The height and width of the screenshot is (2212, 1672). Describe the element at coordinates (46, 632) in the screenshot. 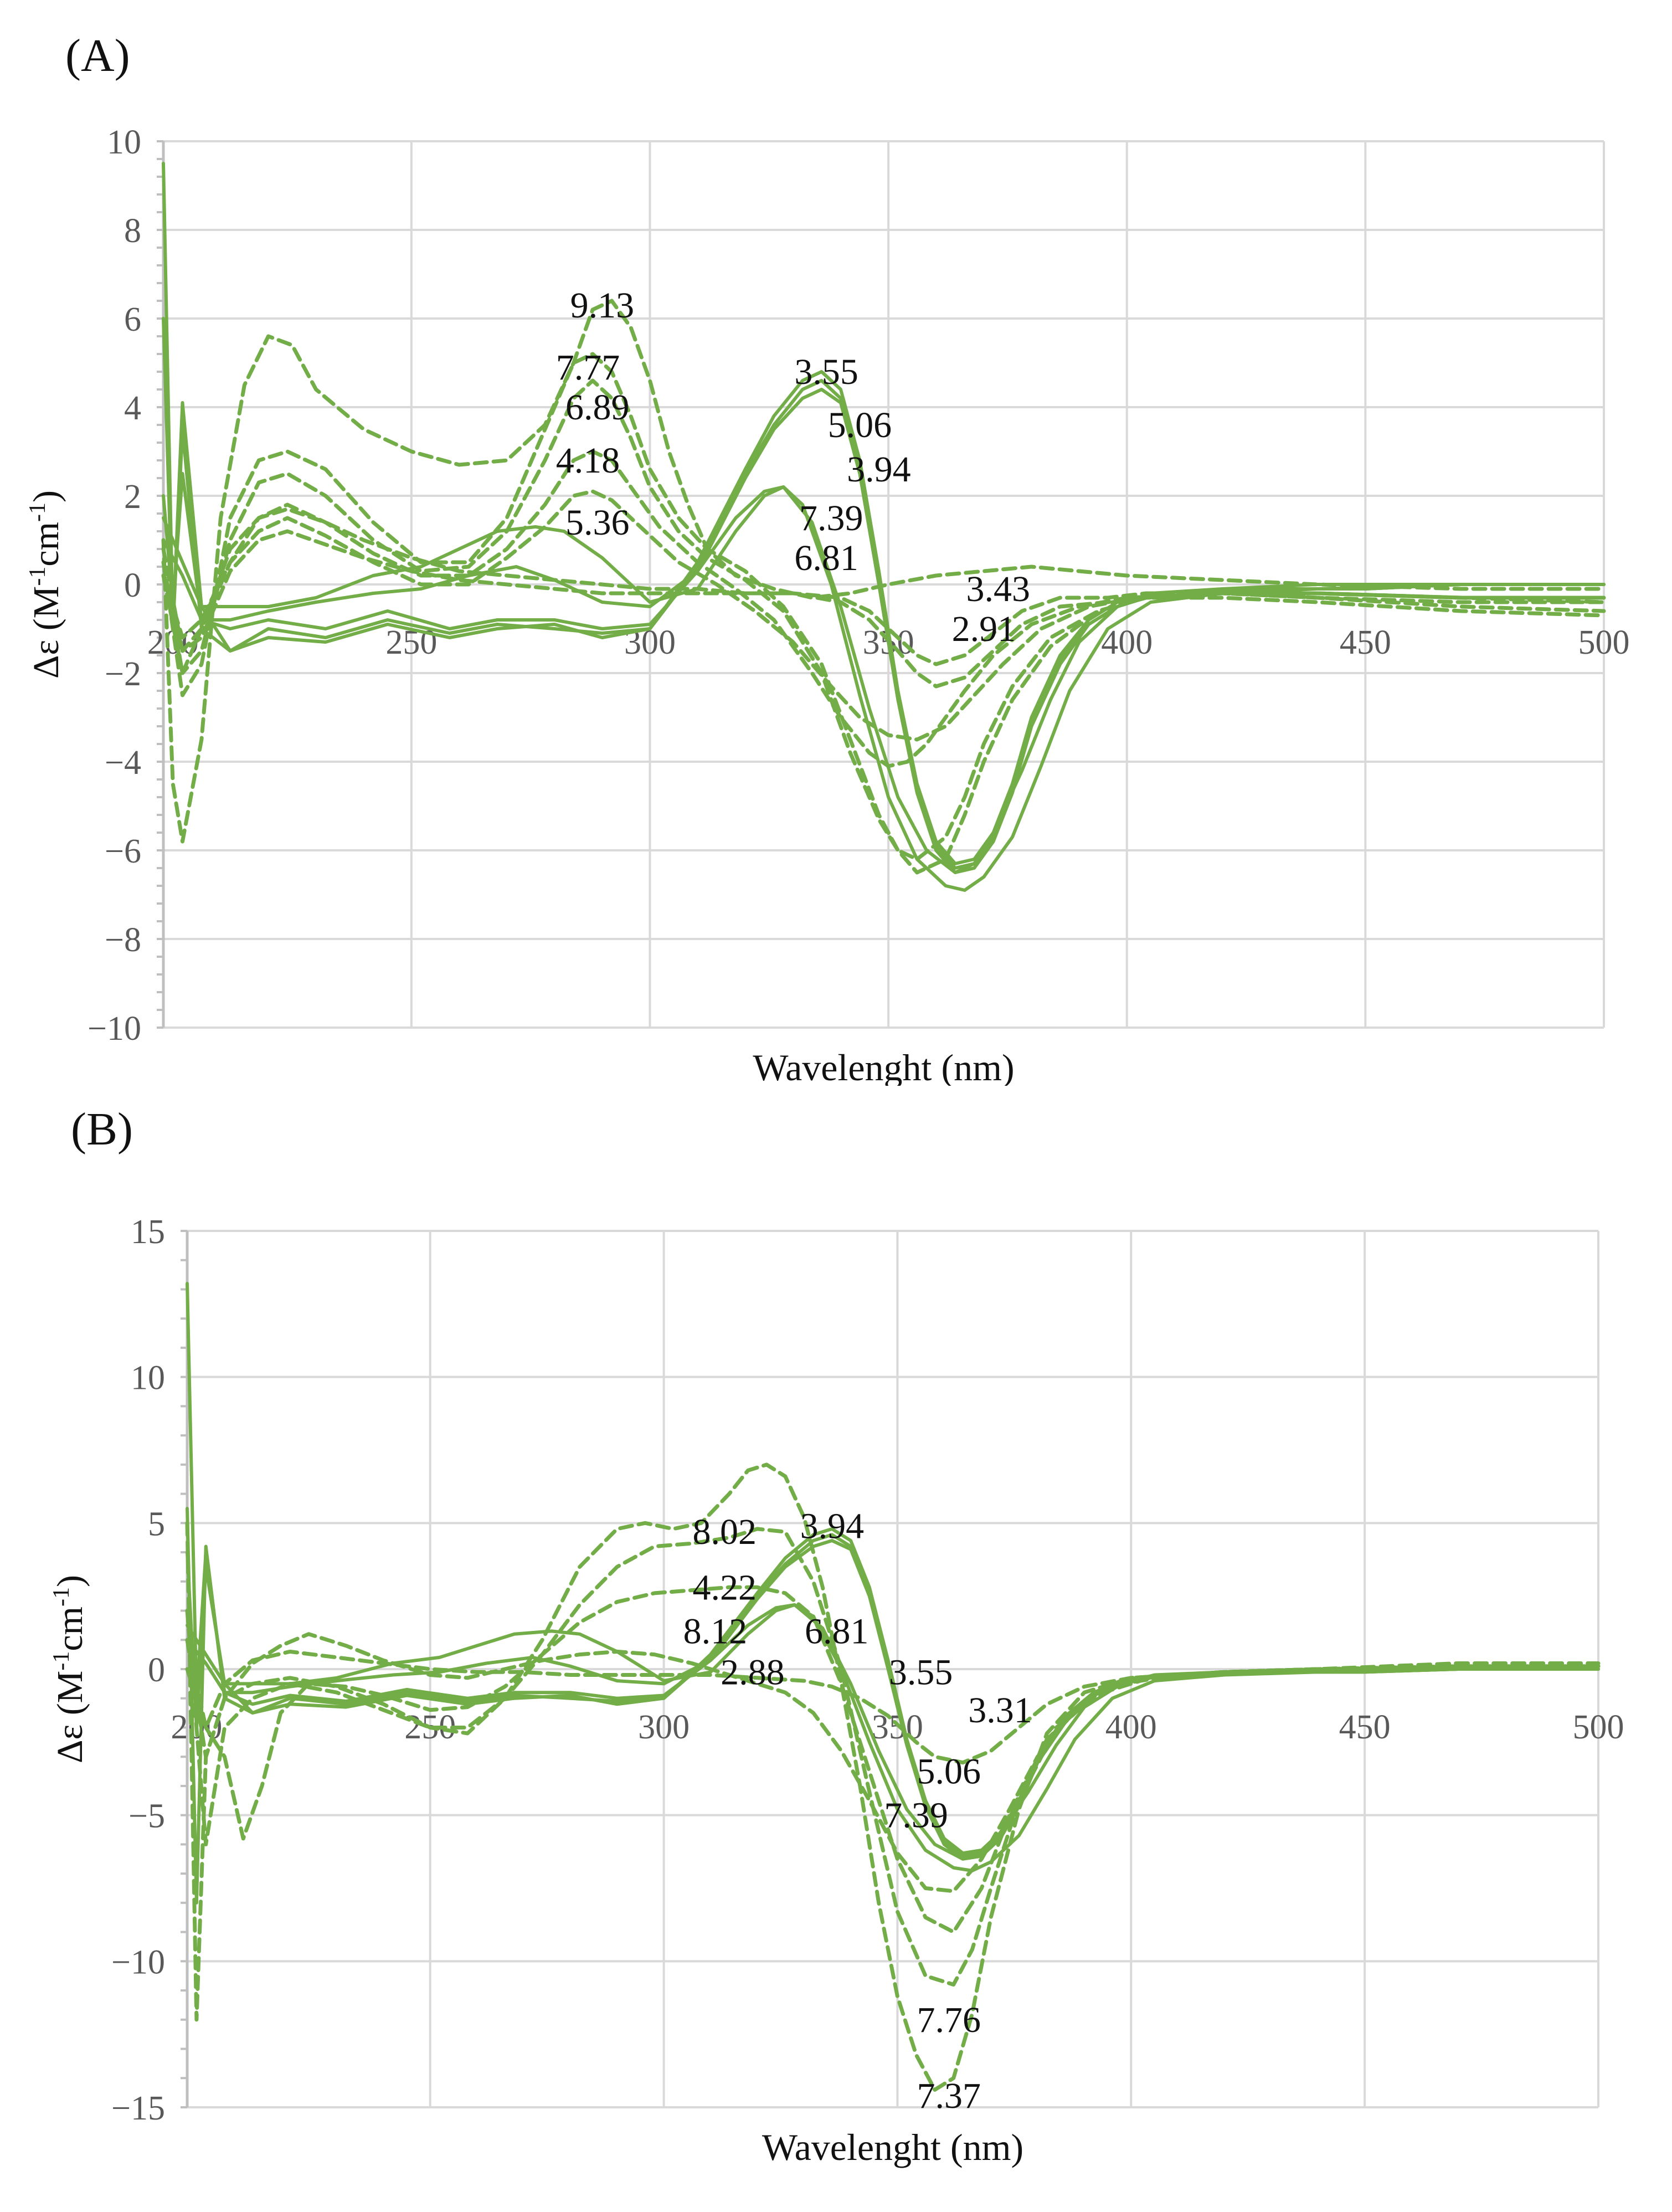

I see `chart-a-y-axis-label-part: Δε (M` at that location.